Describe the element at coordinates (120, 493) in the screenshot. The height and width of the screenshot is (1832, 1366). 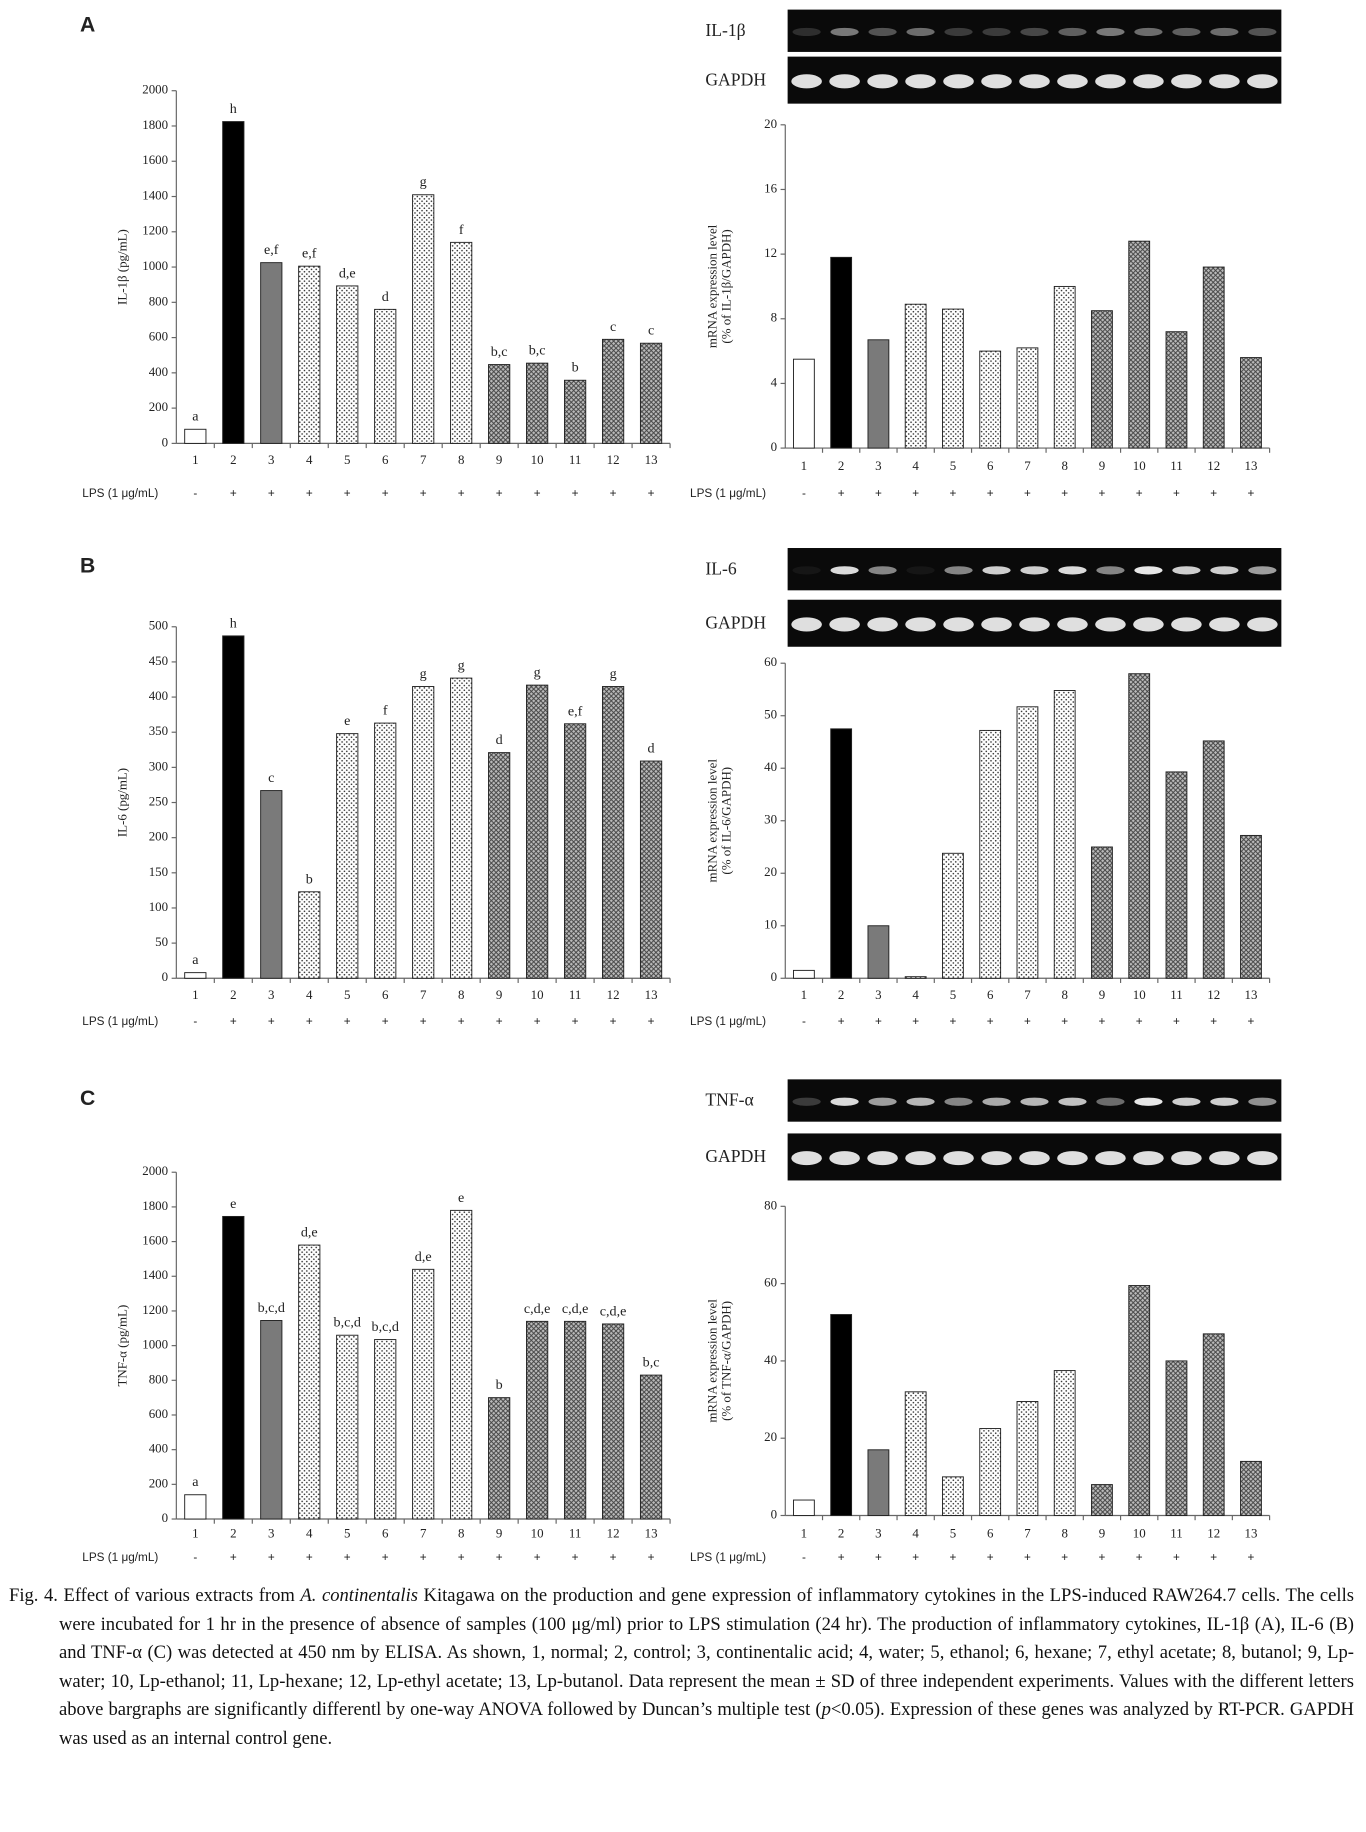
I see `treatment-label: LPS (1 μg/mL)` at that location.